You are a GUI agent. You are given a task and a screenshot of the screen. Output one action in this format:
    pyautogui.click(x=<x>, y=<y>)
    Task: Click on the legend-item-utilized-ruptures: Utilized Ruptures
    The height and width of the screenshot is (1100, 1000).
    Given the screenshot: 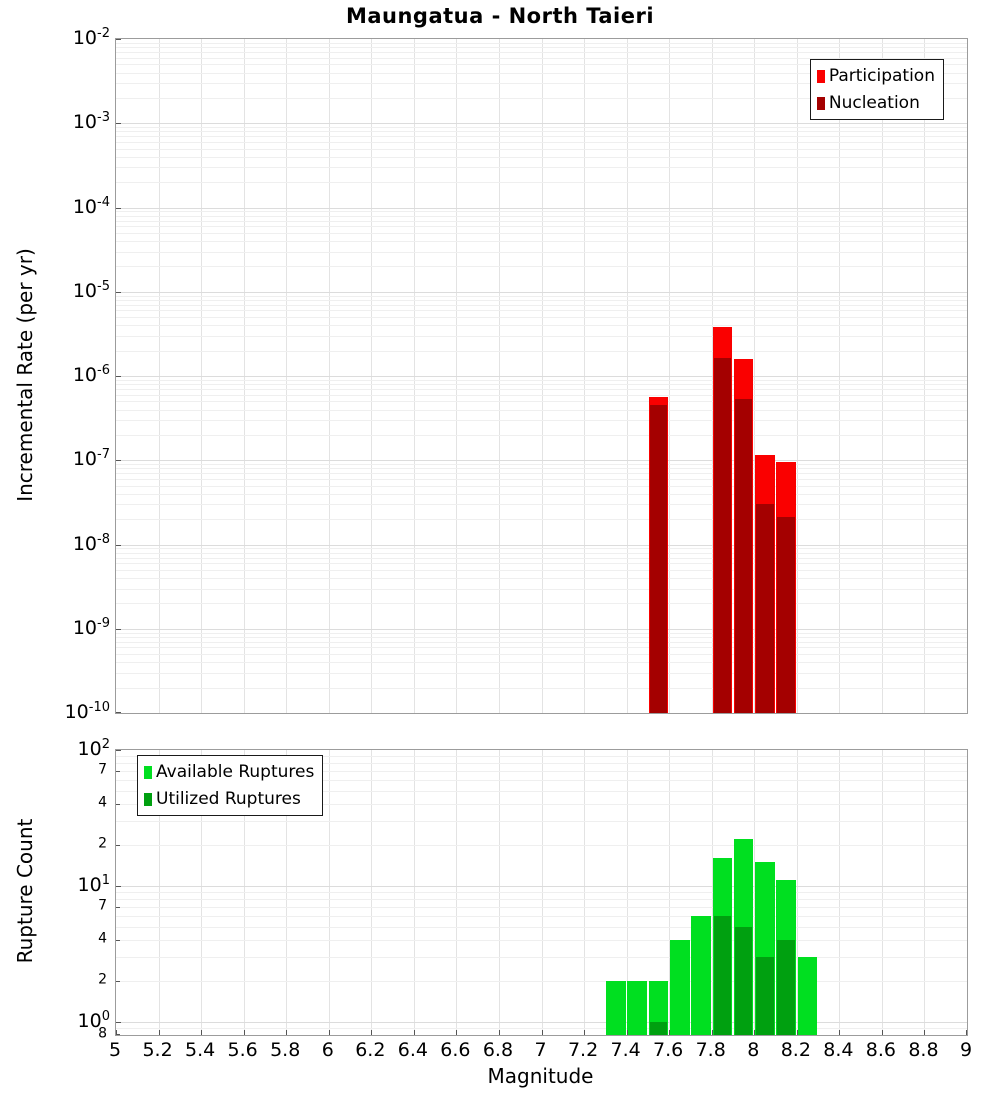 What is the action you would take?
    pyautogui.click(x=229, y=799)
    